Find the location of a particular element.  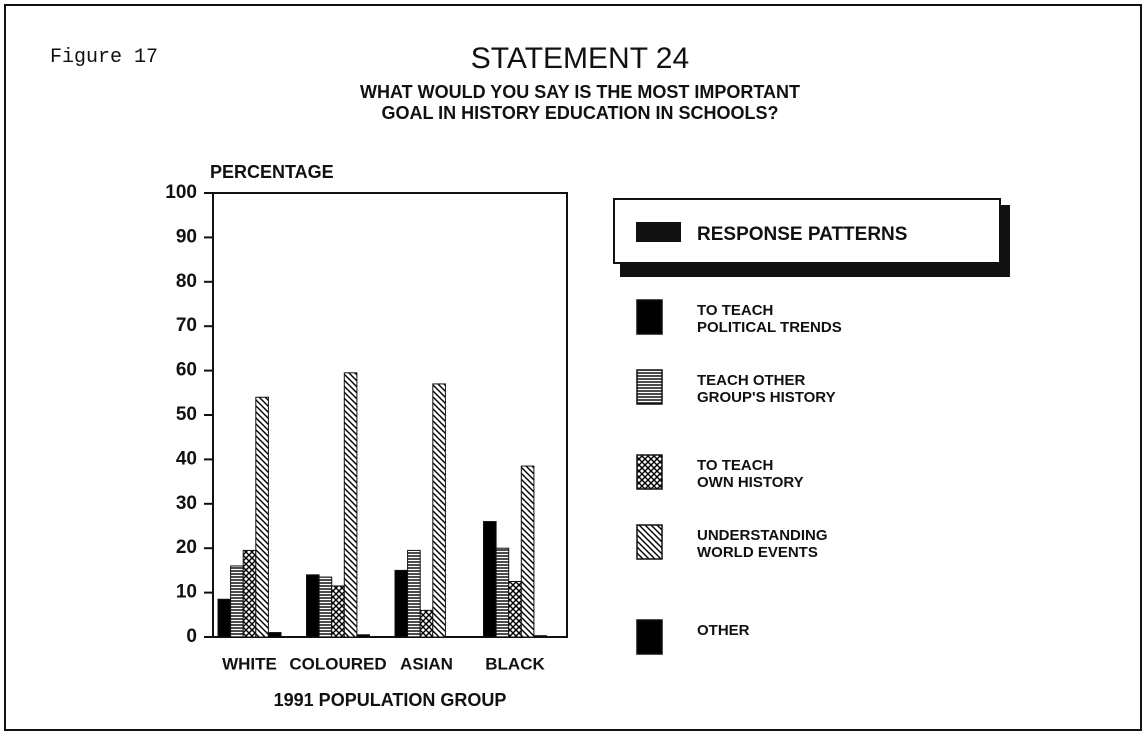

figure-label: Figure 17 is located at coordinates (104, 57).